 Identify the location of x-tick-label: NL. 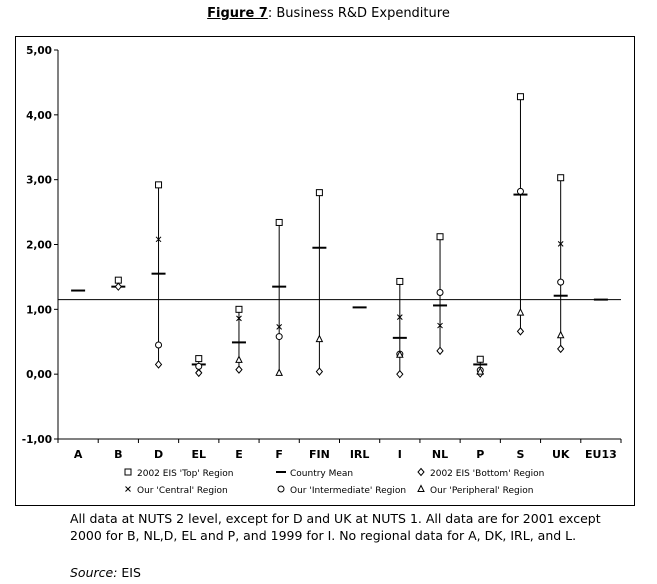
(440, 454).